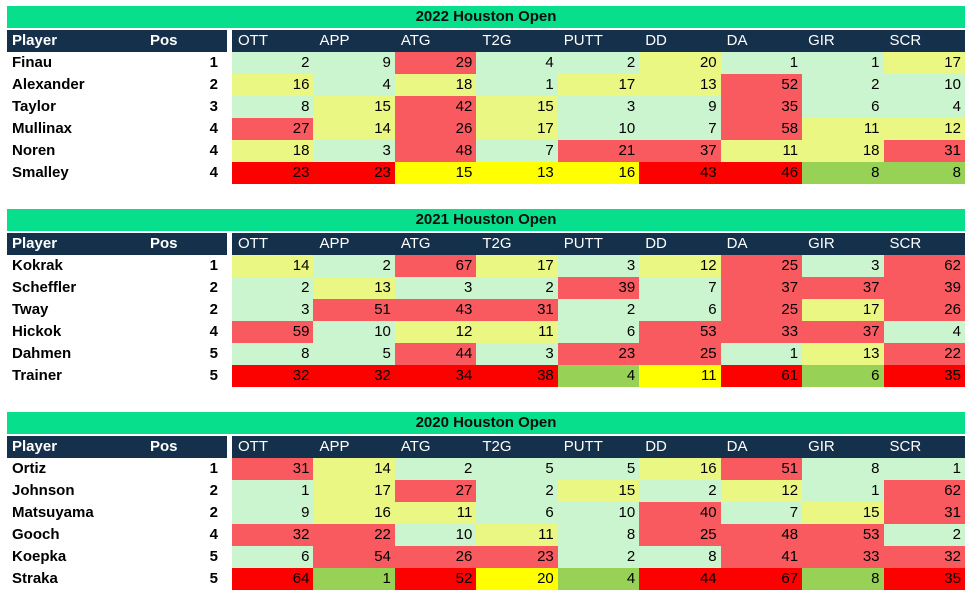  Describe the element at coordinates (435, 579) in the screenshot. I see `stat-value-cell-atg: 52` at that location.